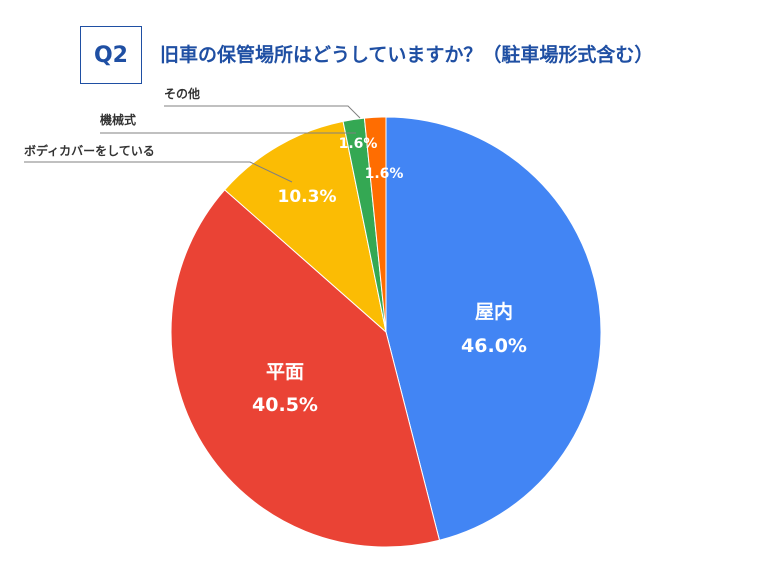 The image size is (771, 570). I want to click on slice-value-1: 46.0%, so click(494, 346).